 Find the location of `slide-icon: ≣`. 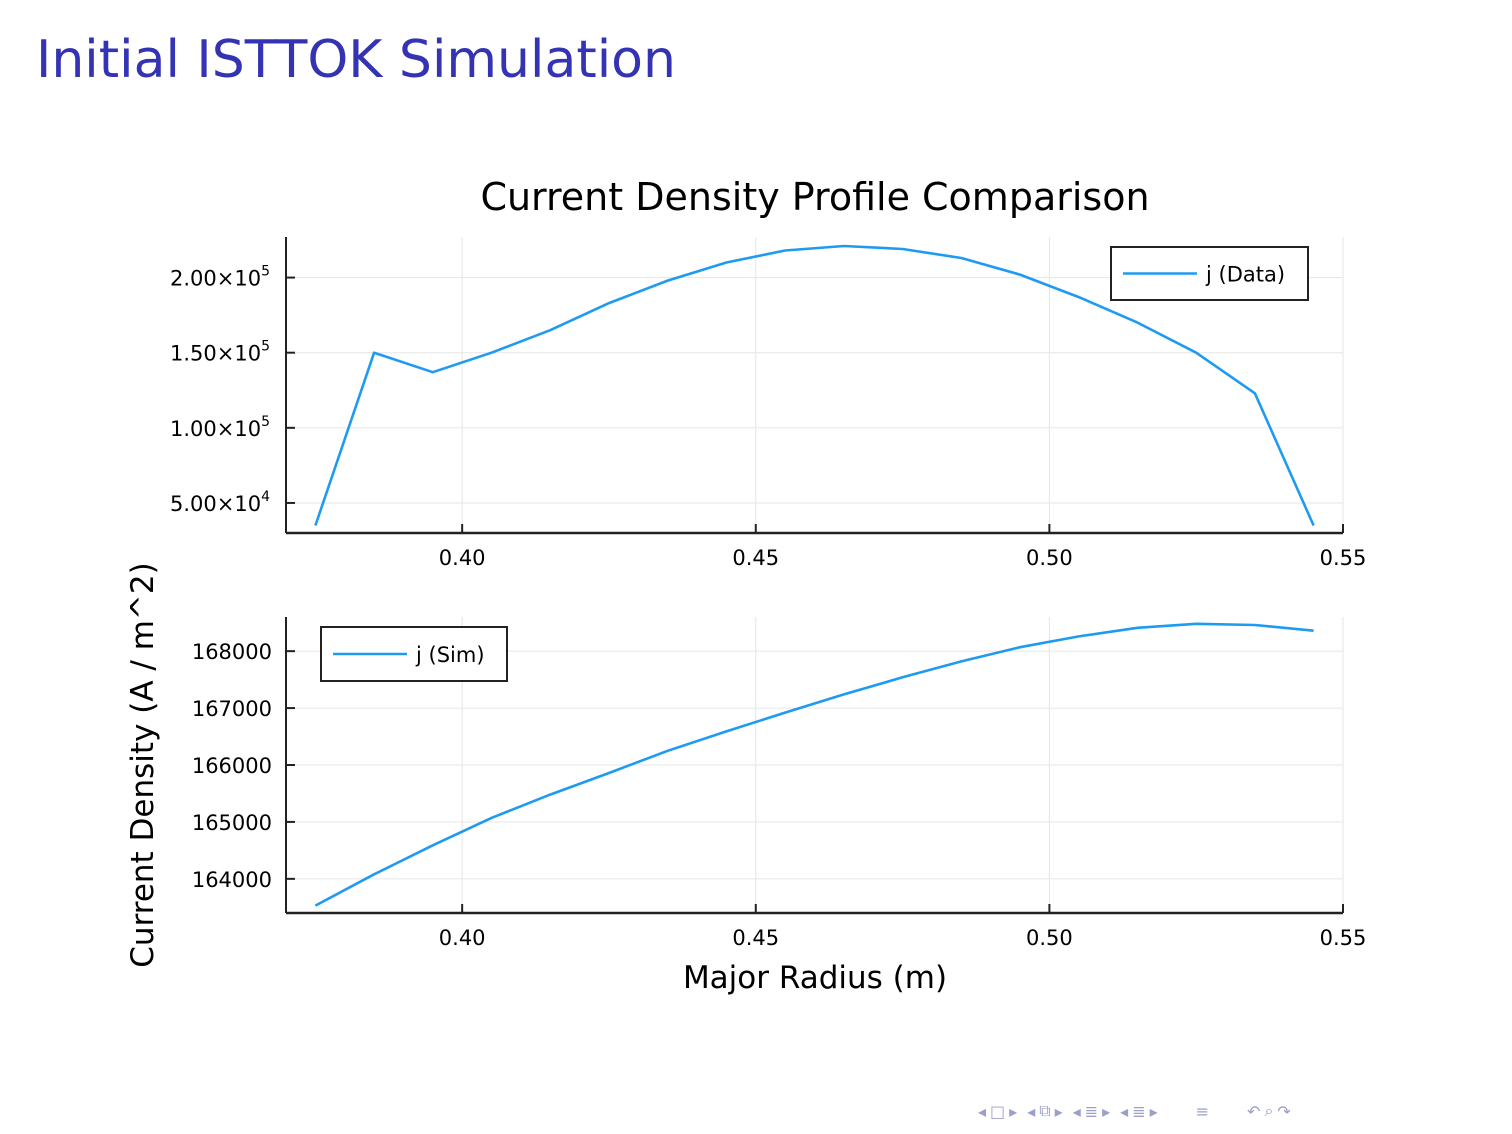

slide-icon: ≣ is located at coordinates (1139, 1111).